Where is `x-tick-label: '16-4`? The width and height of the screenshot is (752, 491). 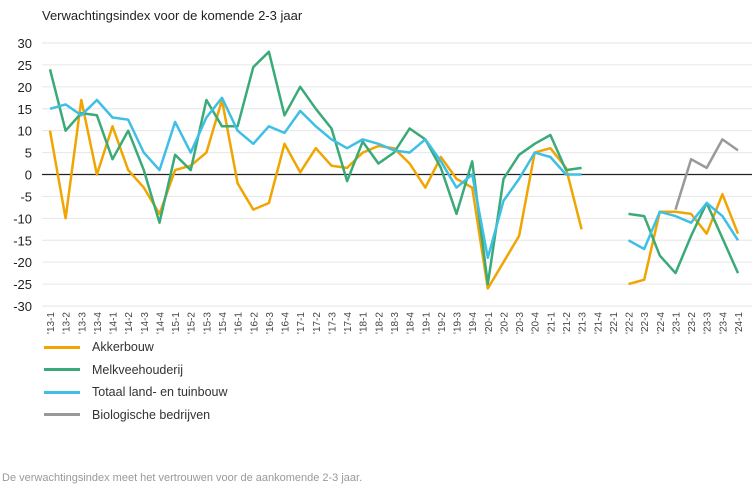 x-tick-label: '16-4 is located at coordinates (286, 323).